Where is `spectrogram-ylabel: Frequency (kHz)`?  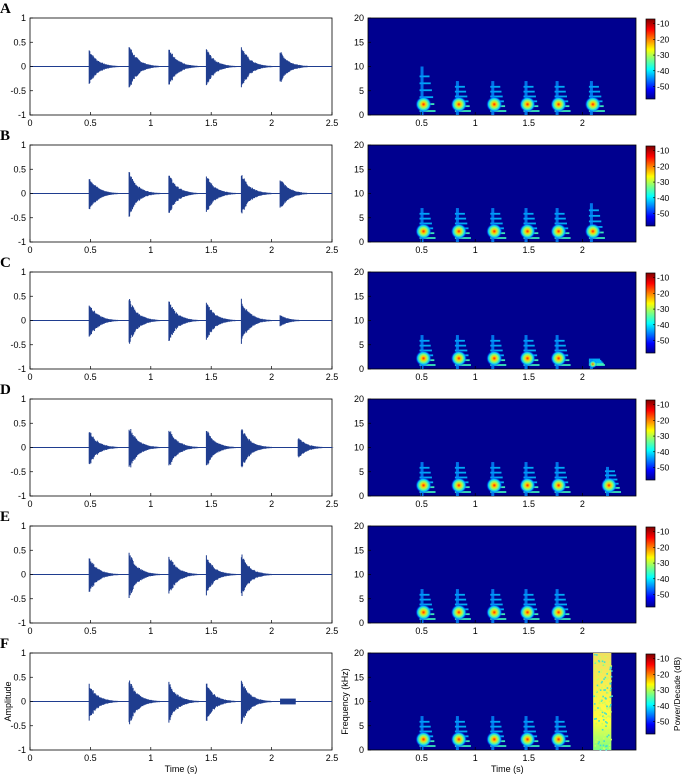
spectrogram-ylabel: Frequency (kHz) is located at coordinates (345, 701).